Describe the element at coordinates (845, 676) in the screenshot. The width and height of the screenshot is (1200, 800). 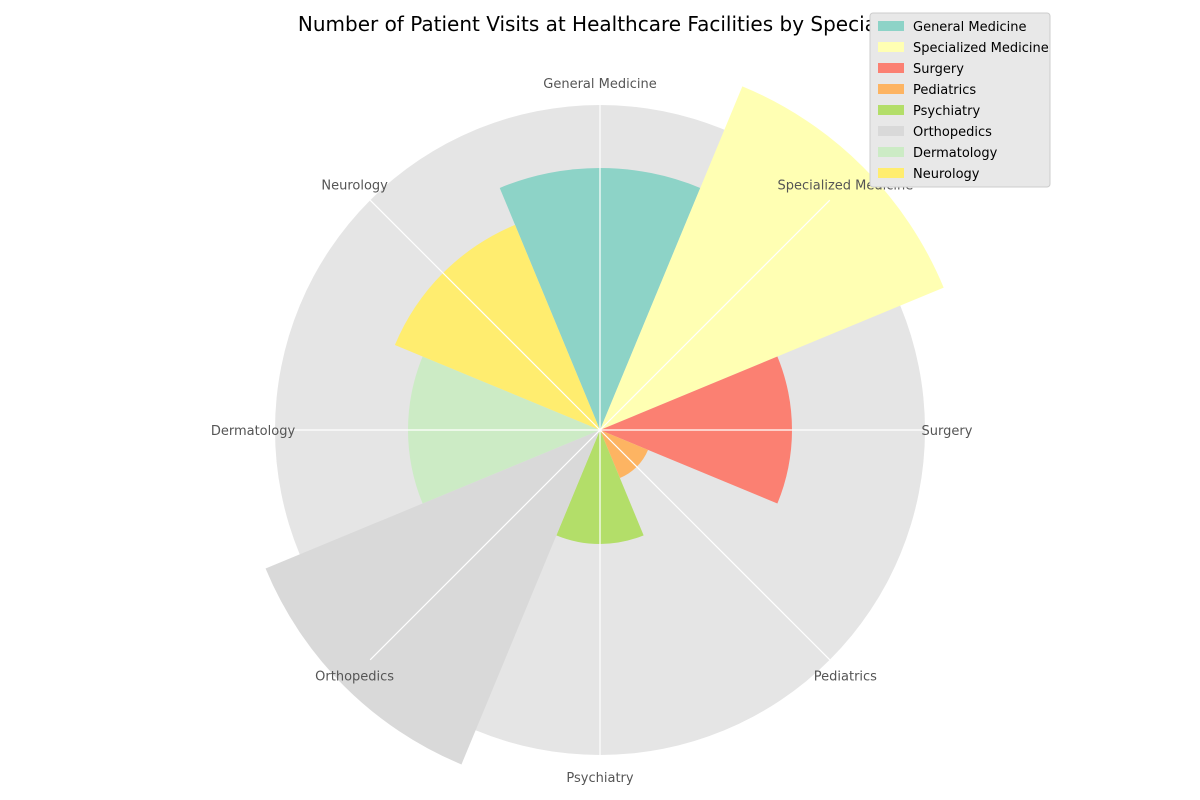
I see `category-label: Pediatrics` at that location.